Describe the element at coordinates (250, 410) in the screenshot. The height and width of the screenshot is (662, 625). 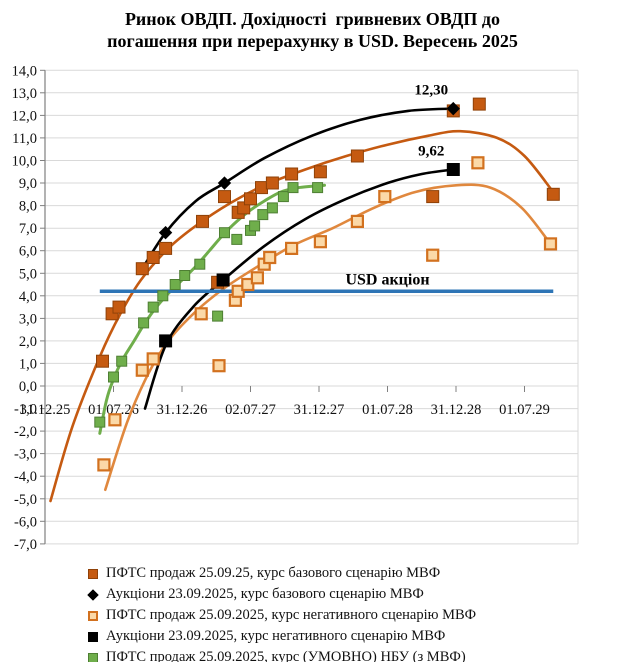
I see `x-axis-tick-label: 02.07.27` at that location.